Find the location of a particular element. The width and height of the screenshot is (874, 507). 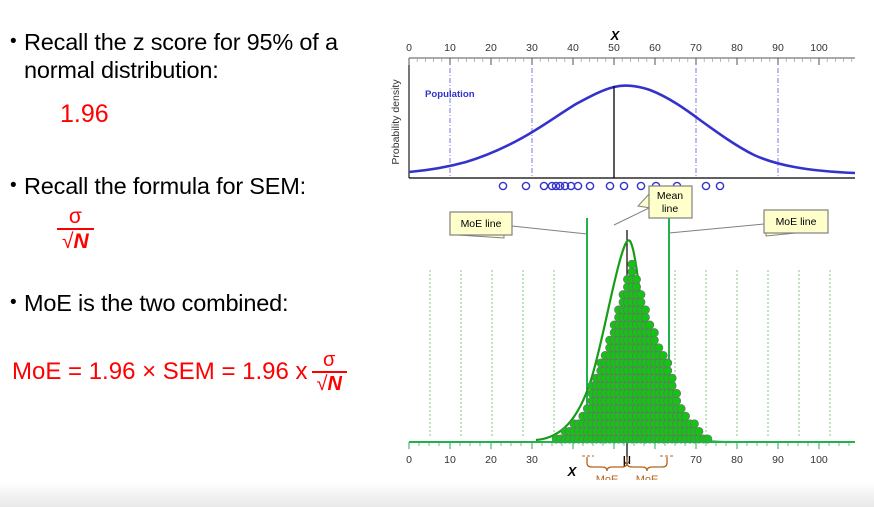

bottom-gradient-strip is located at coordinates (437, 494).